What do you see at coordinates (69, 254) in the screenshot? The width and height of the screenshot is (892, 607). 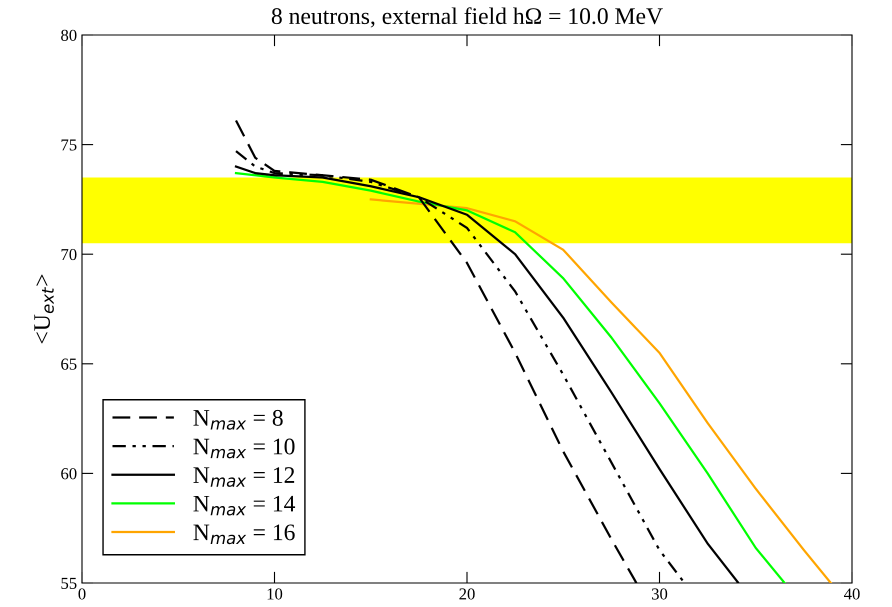 I see `y-tick-label: 70` at bounding box center [69, 254].